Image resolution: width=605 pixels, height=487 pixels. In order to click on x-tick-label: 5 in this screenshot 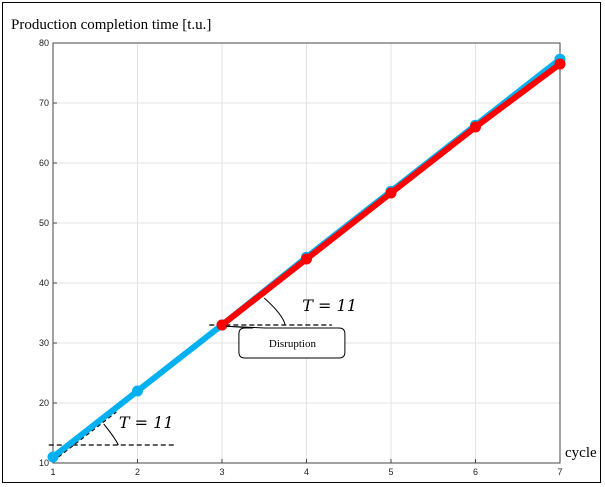, I will do `click(390, 472)`.